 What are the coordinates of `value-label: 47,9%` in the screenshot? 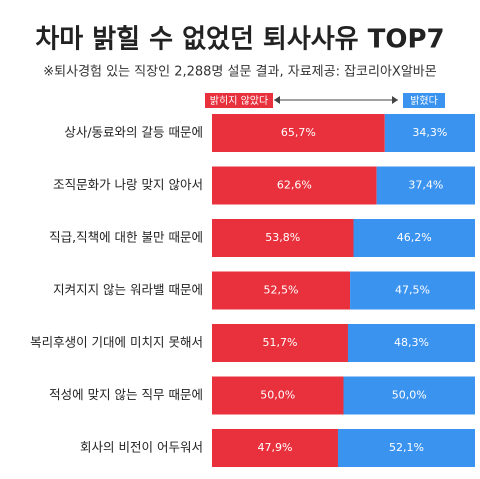 It's located at (275, 447).